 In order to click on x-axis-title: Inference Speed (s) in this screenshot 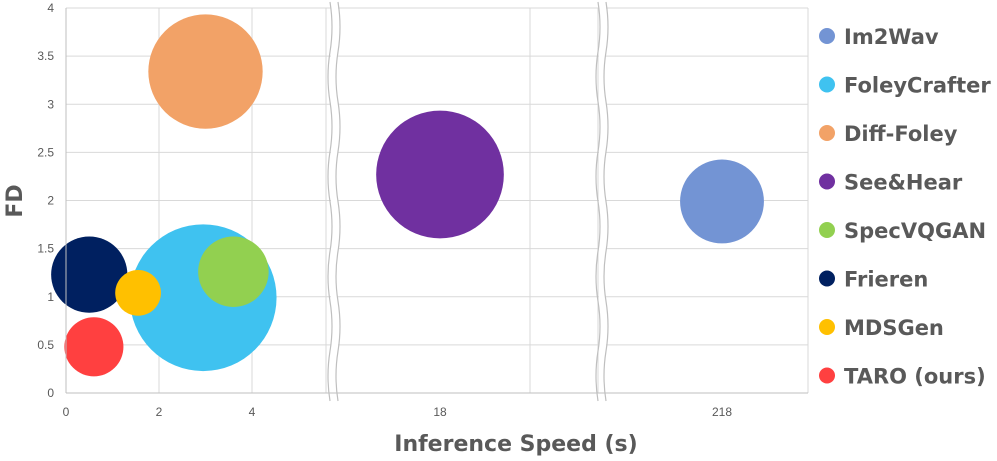, I will do `click(515, 444)`.